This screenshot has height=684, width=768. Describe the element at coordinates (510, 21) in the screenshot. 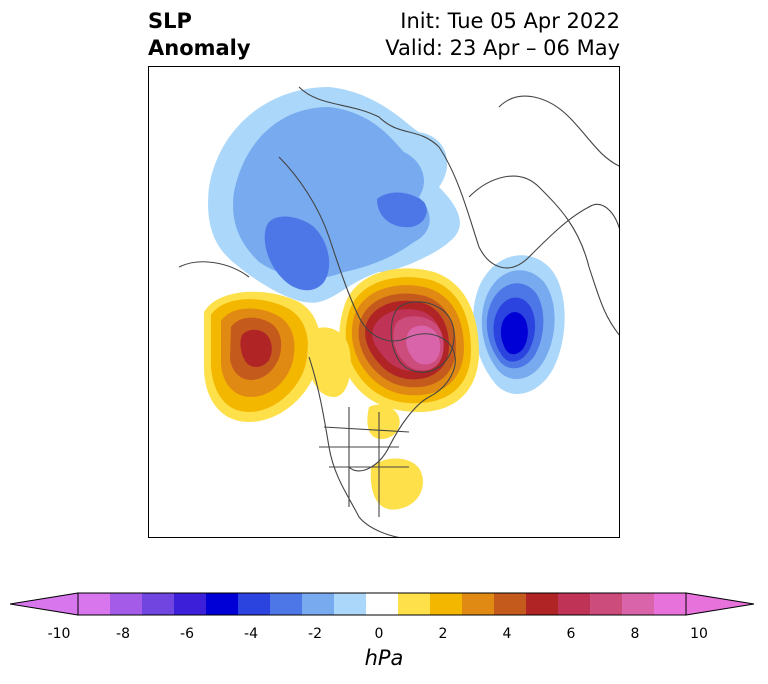

I see `init-date: Init: Tue 05 Apr 2022` at that location.